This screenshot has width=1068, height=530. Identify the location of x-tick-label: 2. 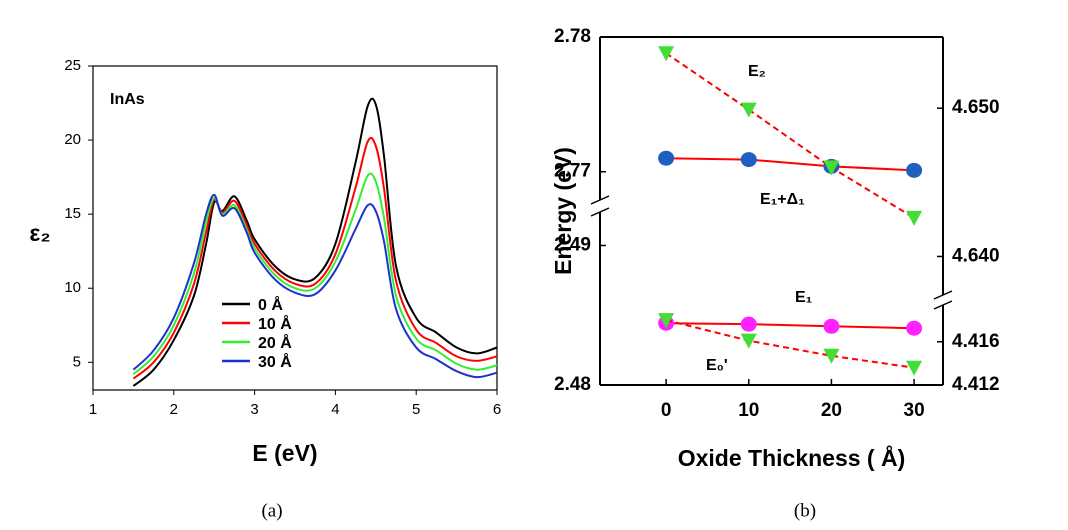
(174, 409).